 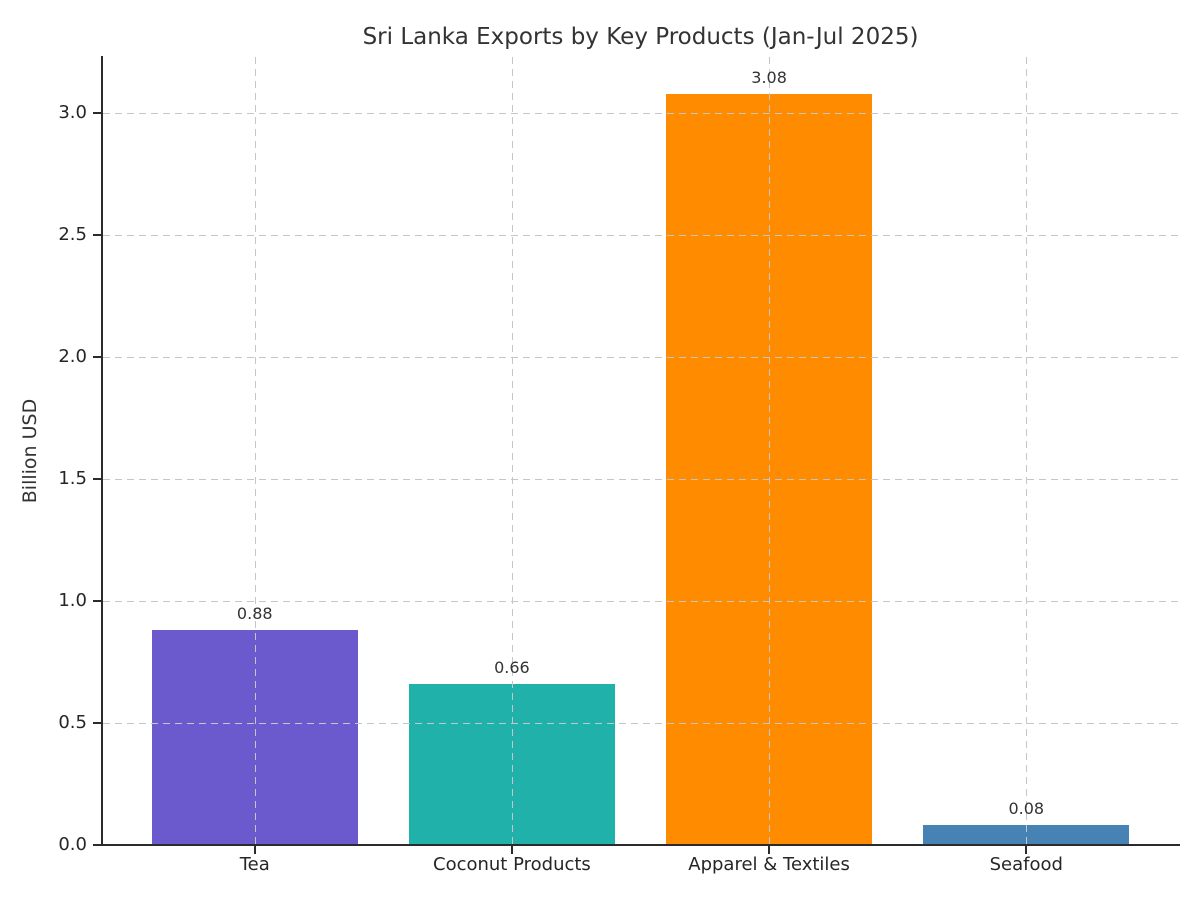 I want to click on y-axis-tick-label: 3.0, so click(x=72, y=113).